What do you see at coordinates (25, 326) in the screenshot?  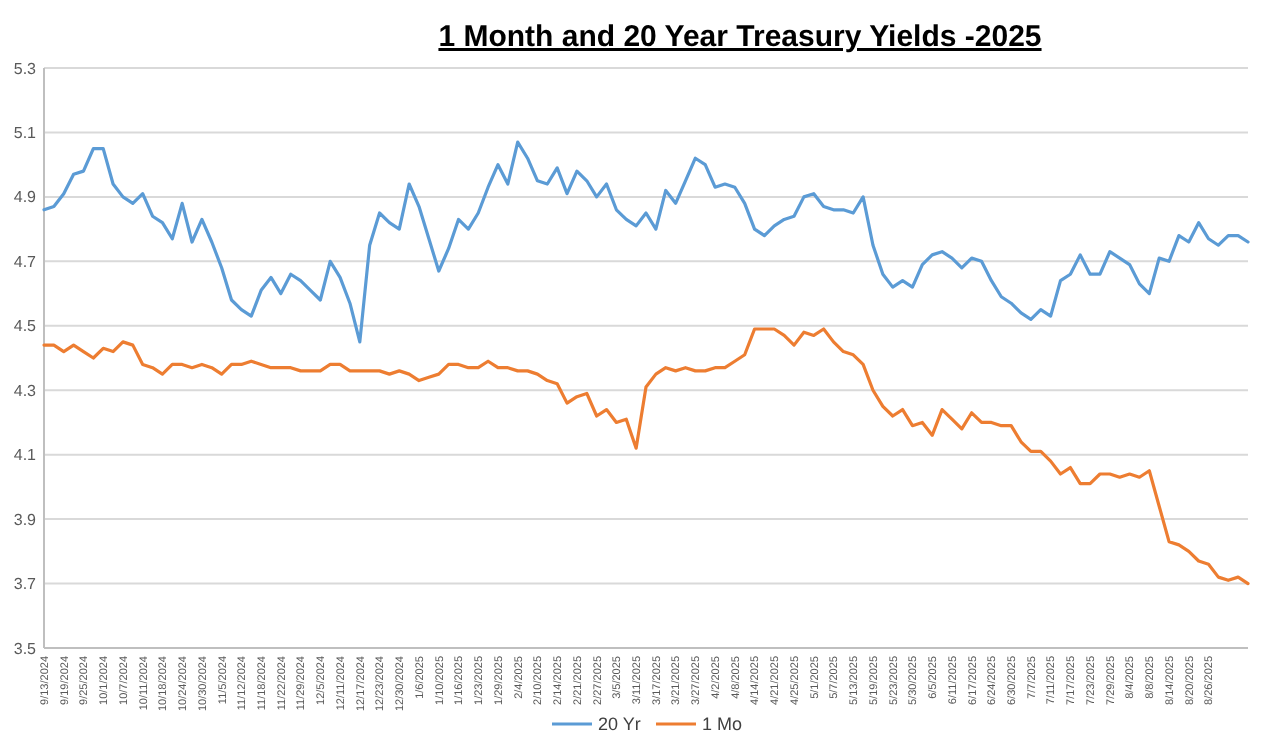 I see `y-tick-label: 4.5` at bounding box center [25, 326].